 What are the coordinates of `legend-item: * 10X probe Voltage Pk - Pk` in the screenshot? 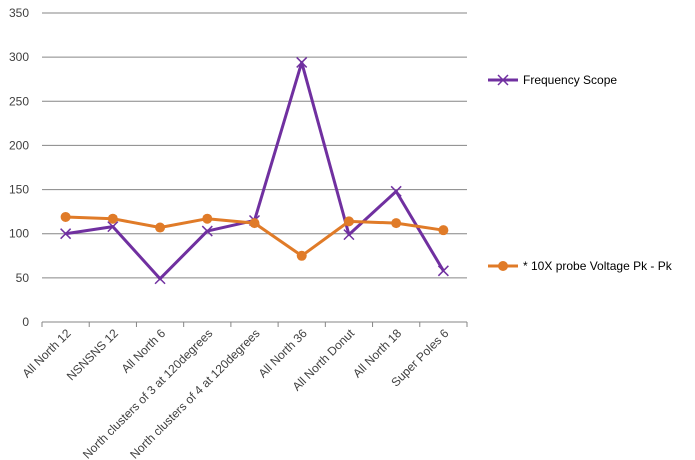 It's located at (580, 266).